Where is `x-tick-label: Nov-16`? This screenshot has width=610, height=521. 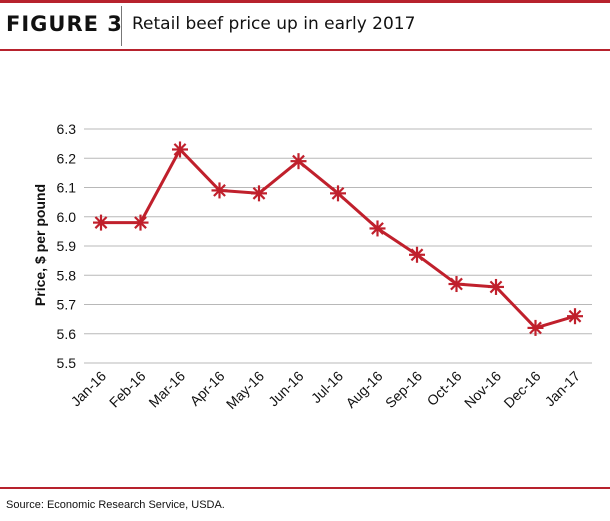 x-tick-label: Nov-16 is located at coordinates (482, 389).